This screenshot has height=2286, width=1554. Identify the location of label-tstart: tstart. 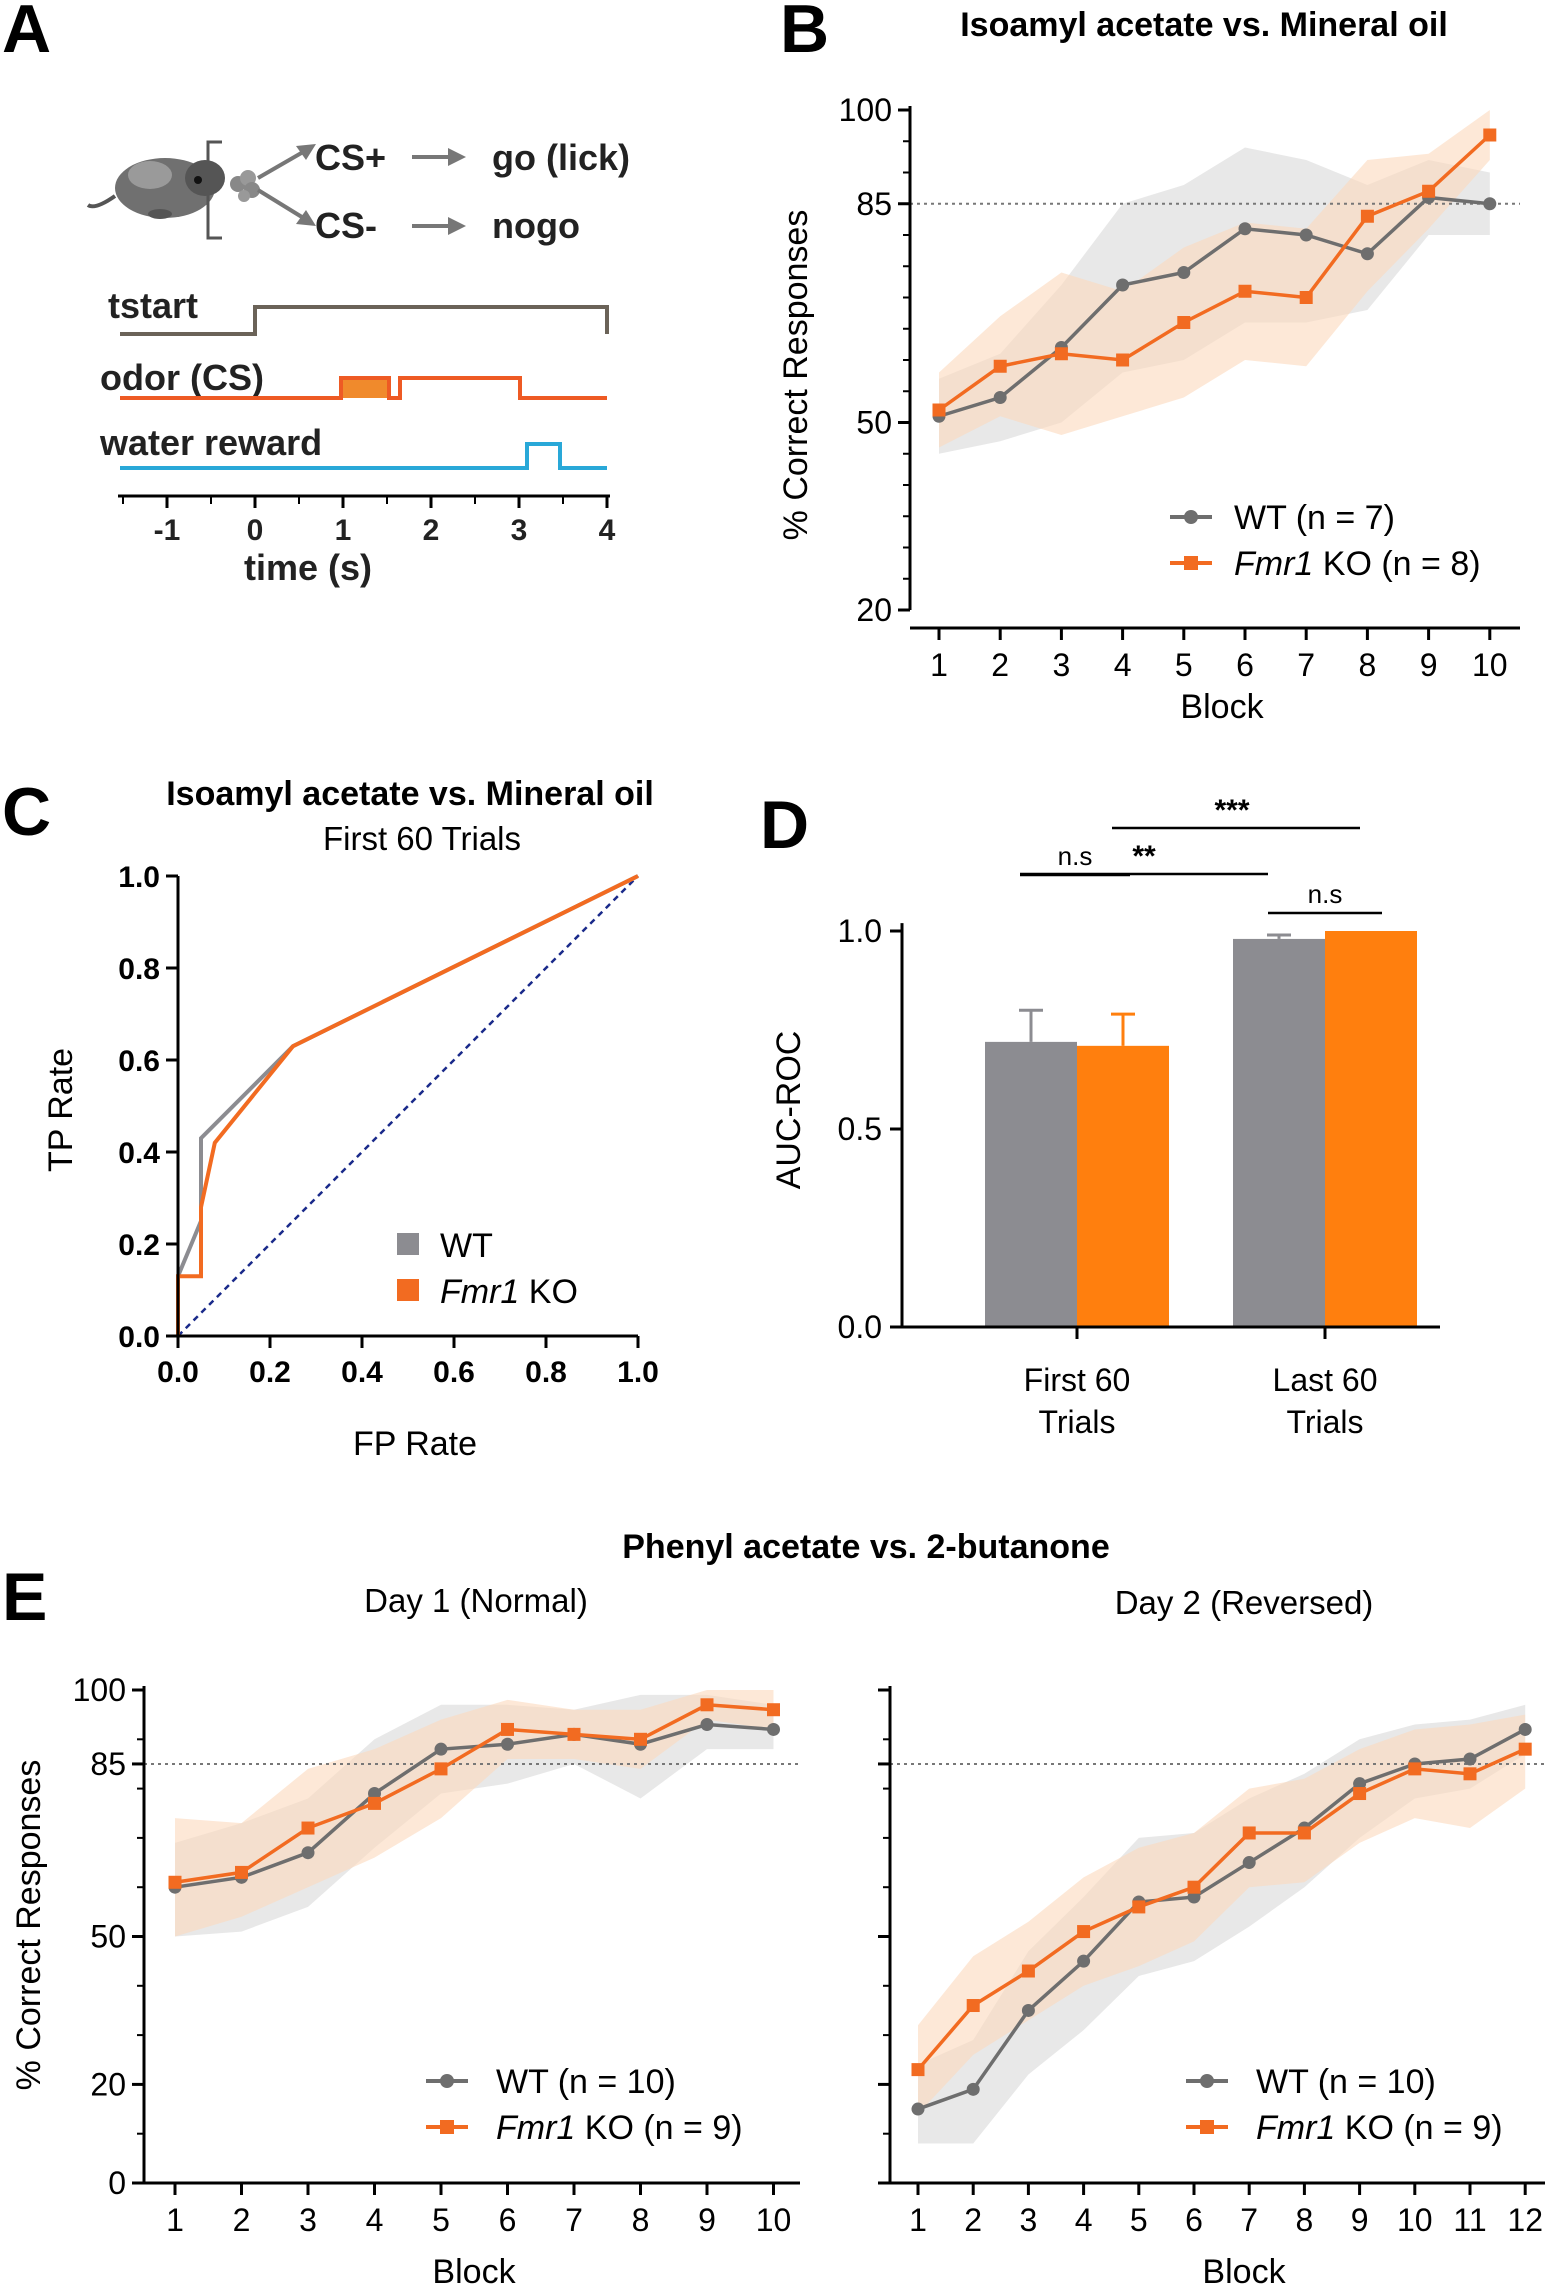
(153, 305).